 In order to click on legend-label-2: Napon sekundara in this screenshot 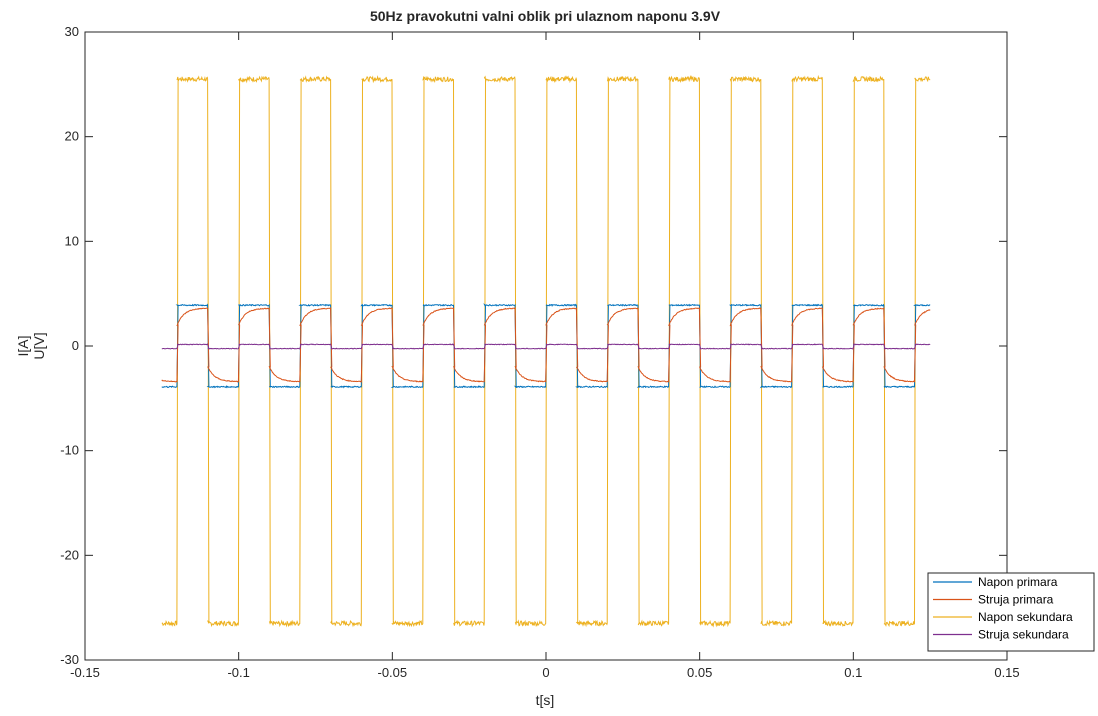, I will do `click(1025, 617)`.